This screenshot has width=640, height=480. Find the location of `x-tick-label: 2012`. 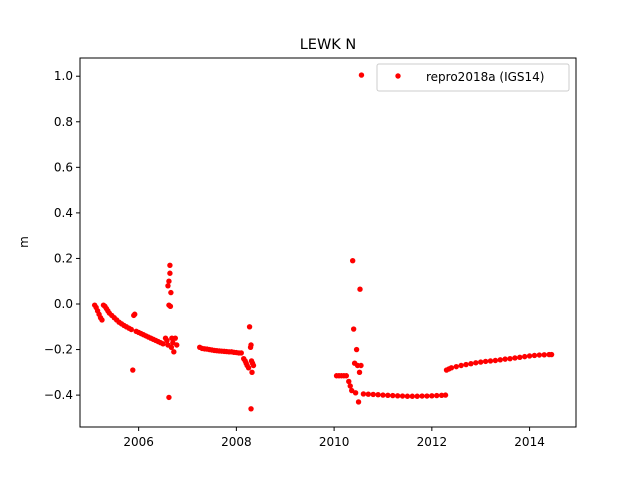

x-tick-label: 2012 is located at coordinates (432, 442).